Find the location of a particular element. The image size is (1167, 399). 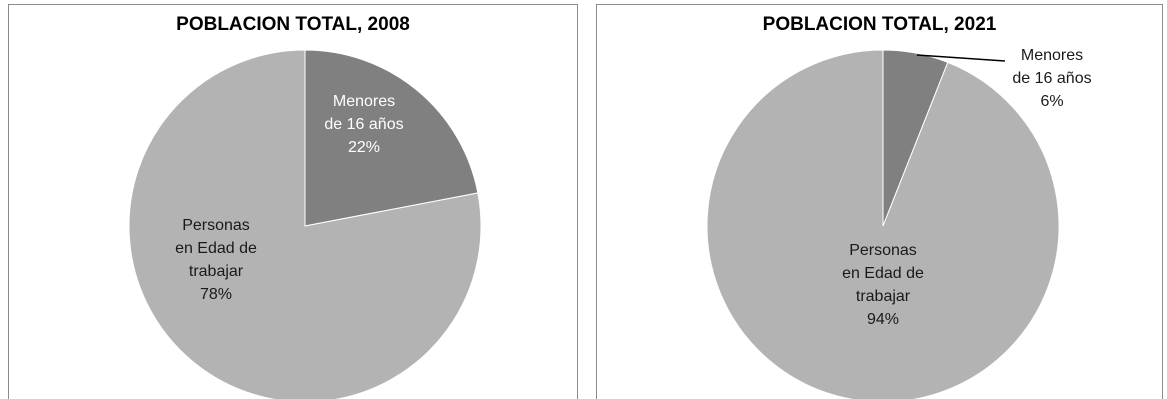

pie-slice-menores is located at coordinates (391, 138).